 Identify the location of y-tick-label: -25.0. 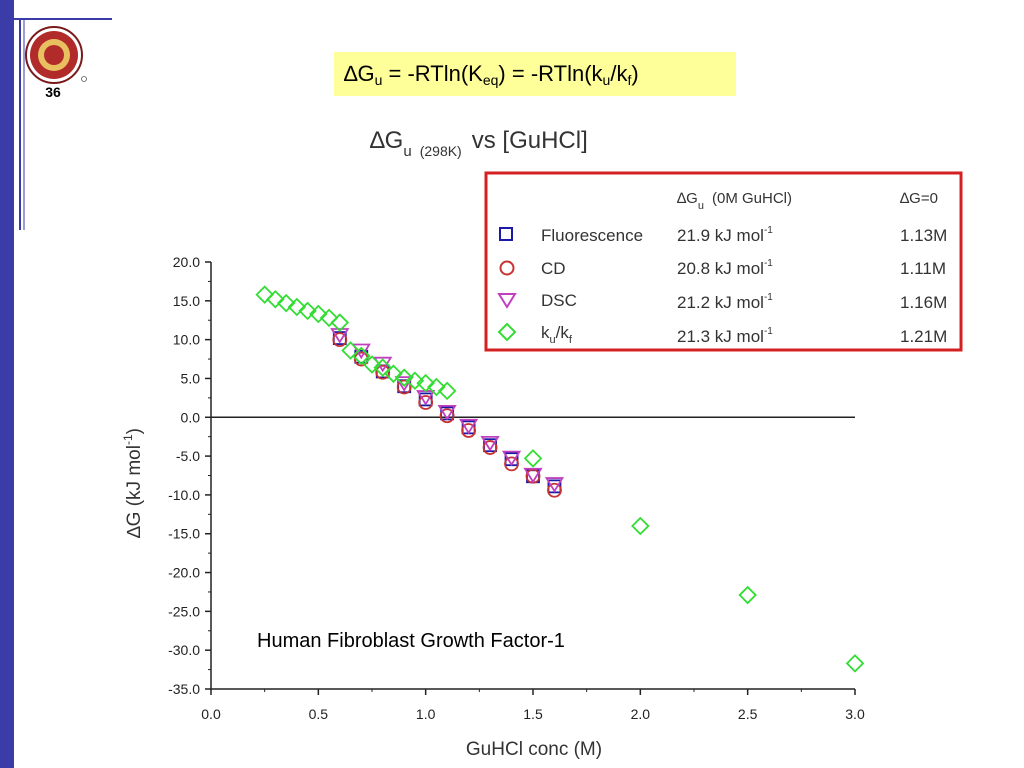
(184, 611).